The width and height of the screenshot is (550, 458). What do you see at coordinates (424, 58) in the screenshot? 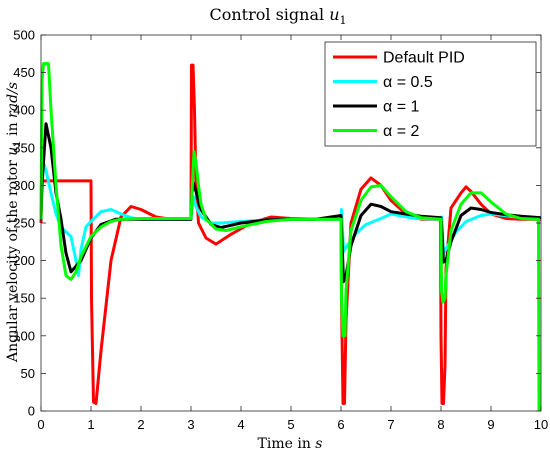
I see `legend-label: Default PID` at bounding box center [424, 58].